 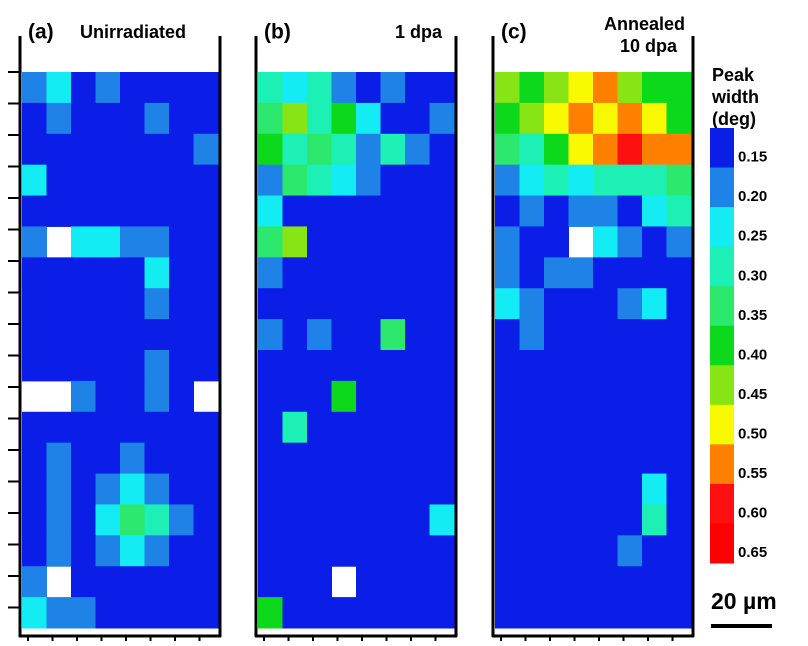 I want to click on panel-label: (b), so click(x=277, y=32).